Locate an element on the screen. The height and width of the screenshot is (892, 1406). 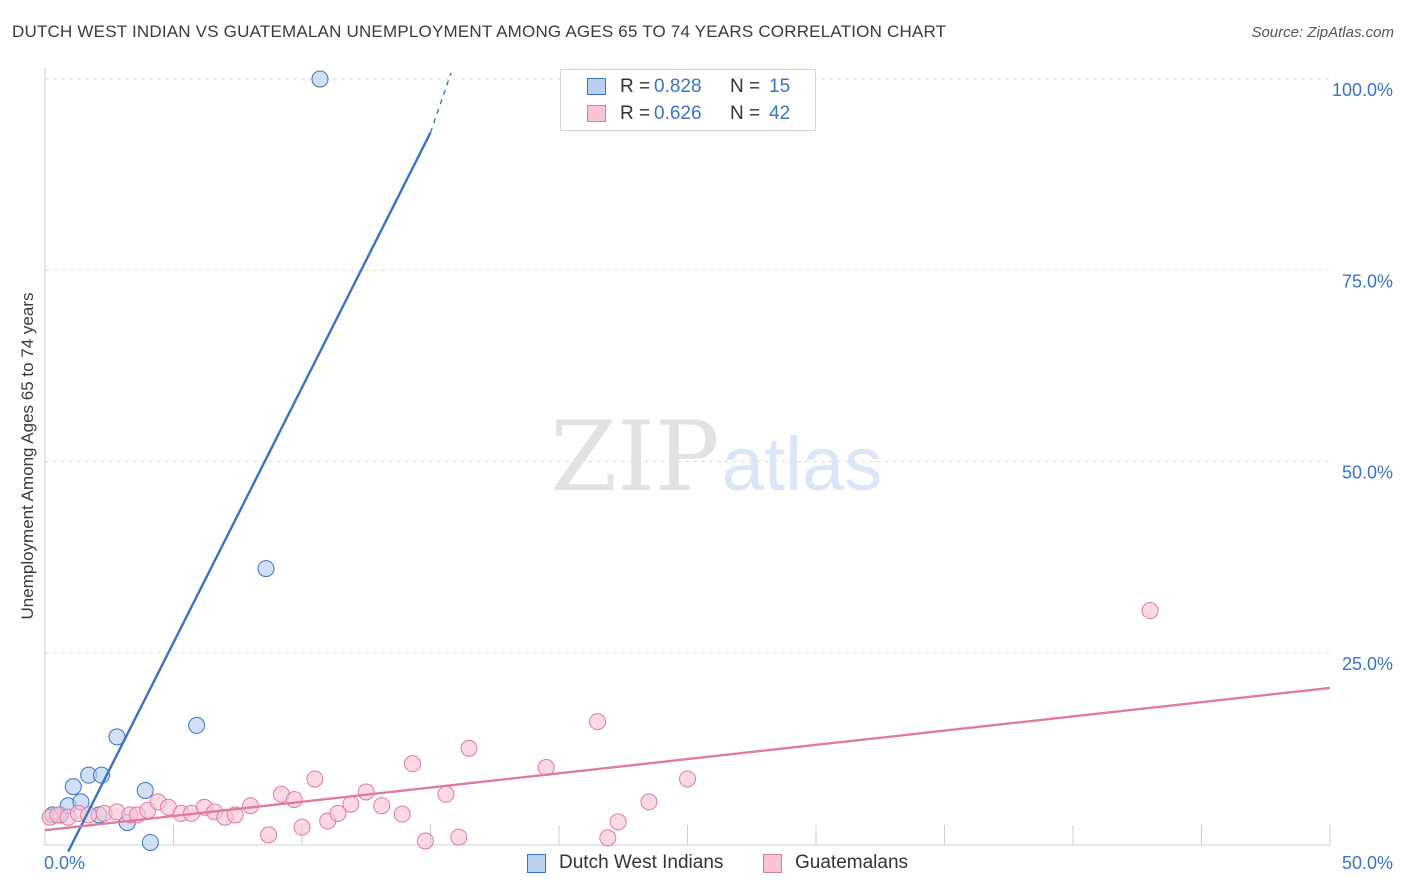
y-tick-label: 25.0% is located at coordinates (1367, 664).